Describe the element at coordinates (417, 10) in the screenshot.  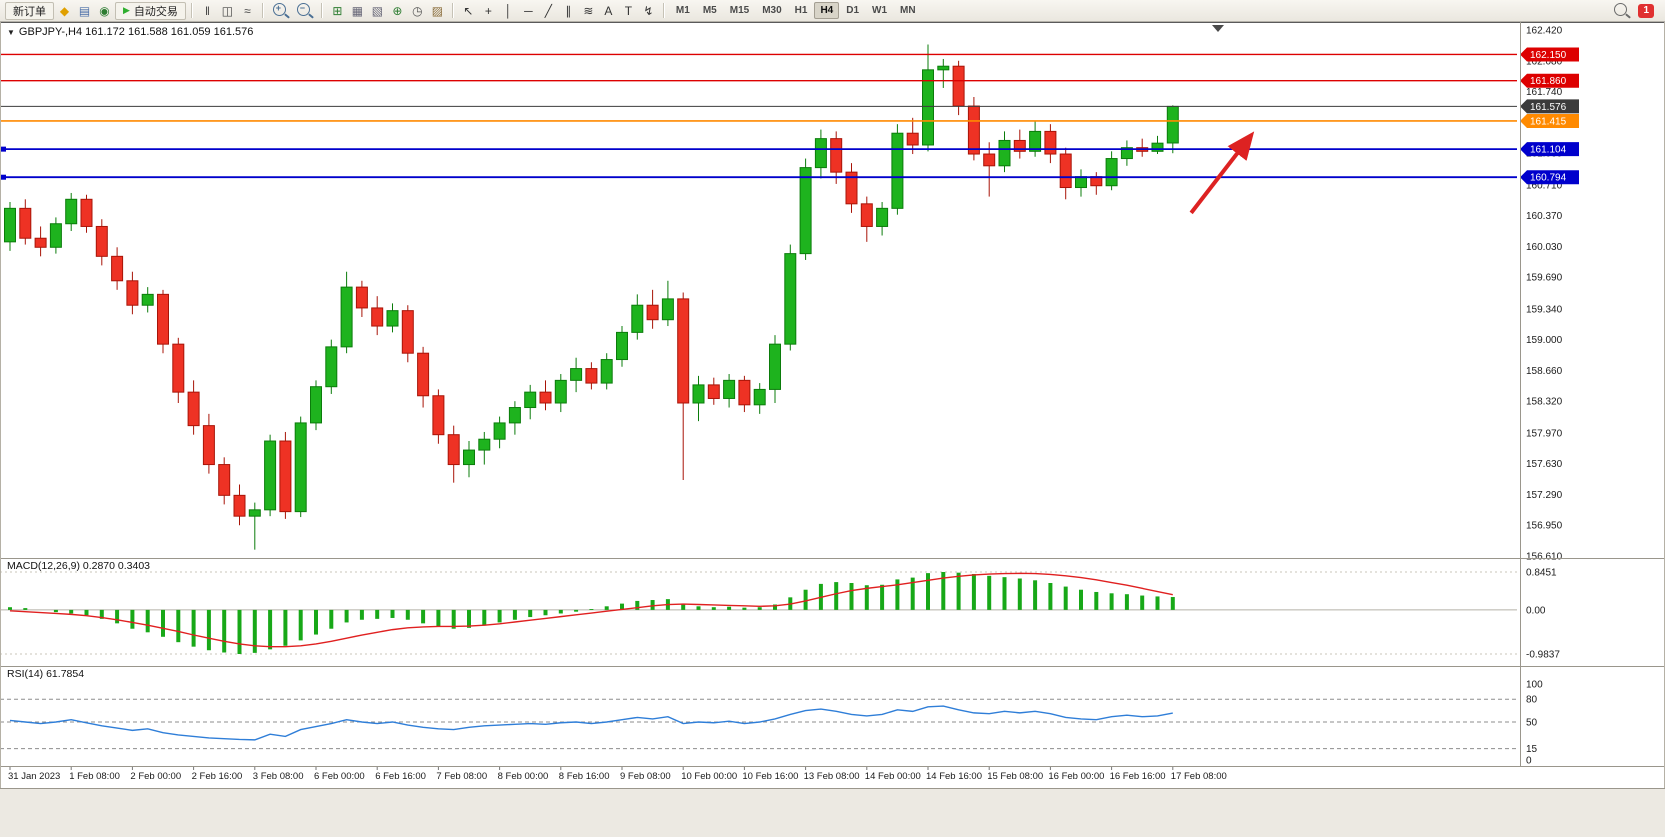
I see `periods-icon: ◷` at that location.